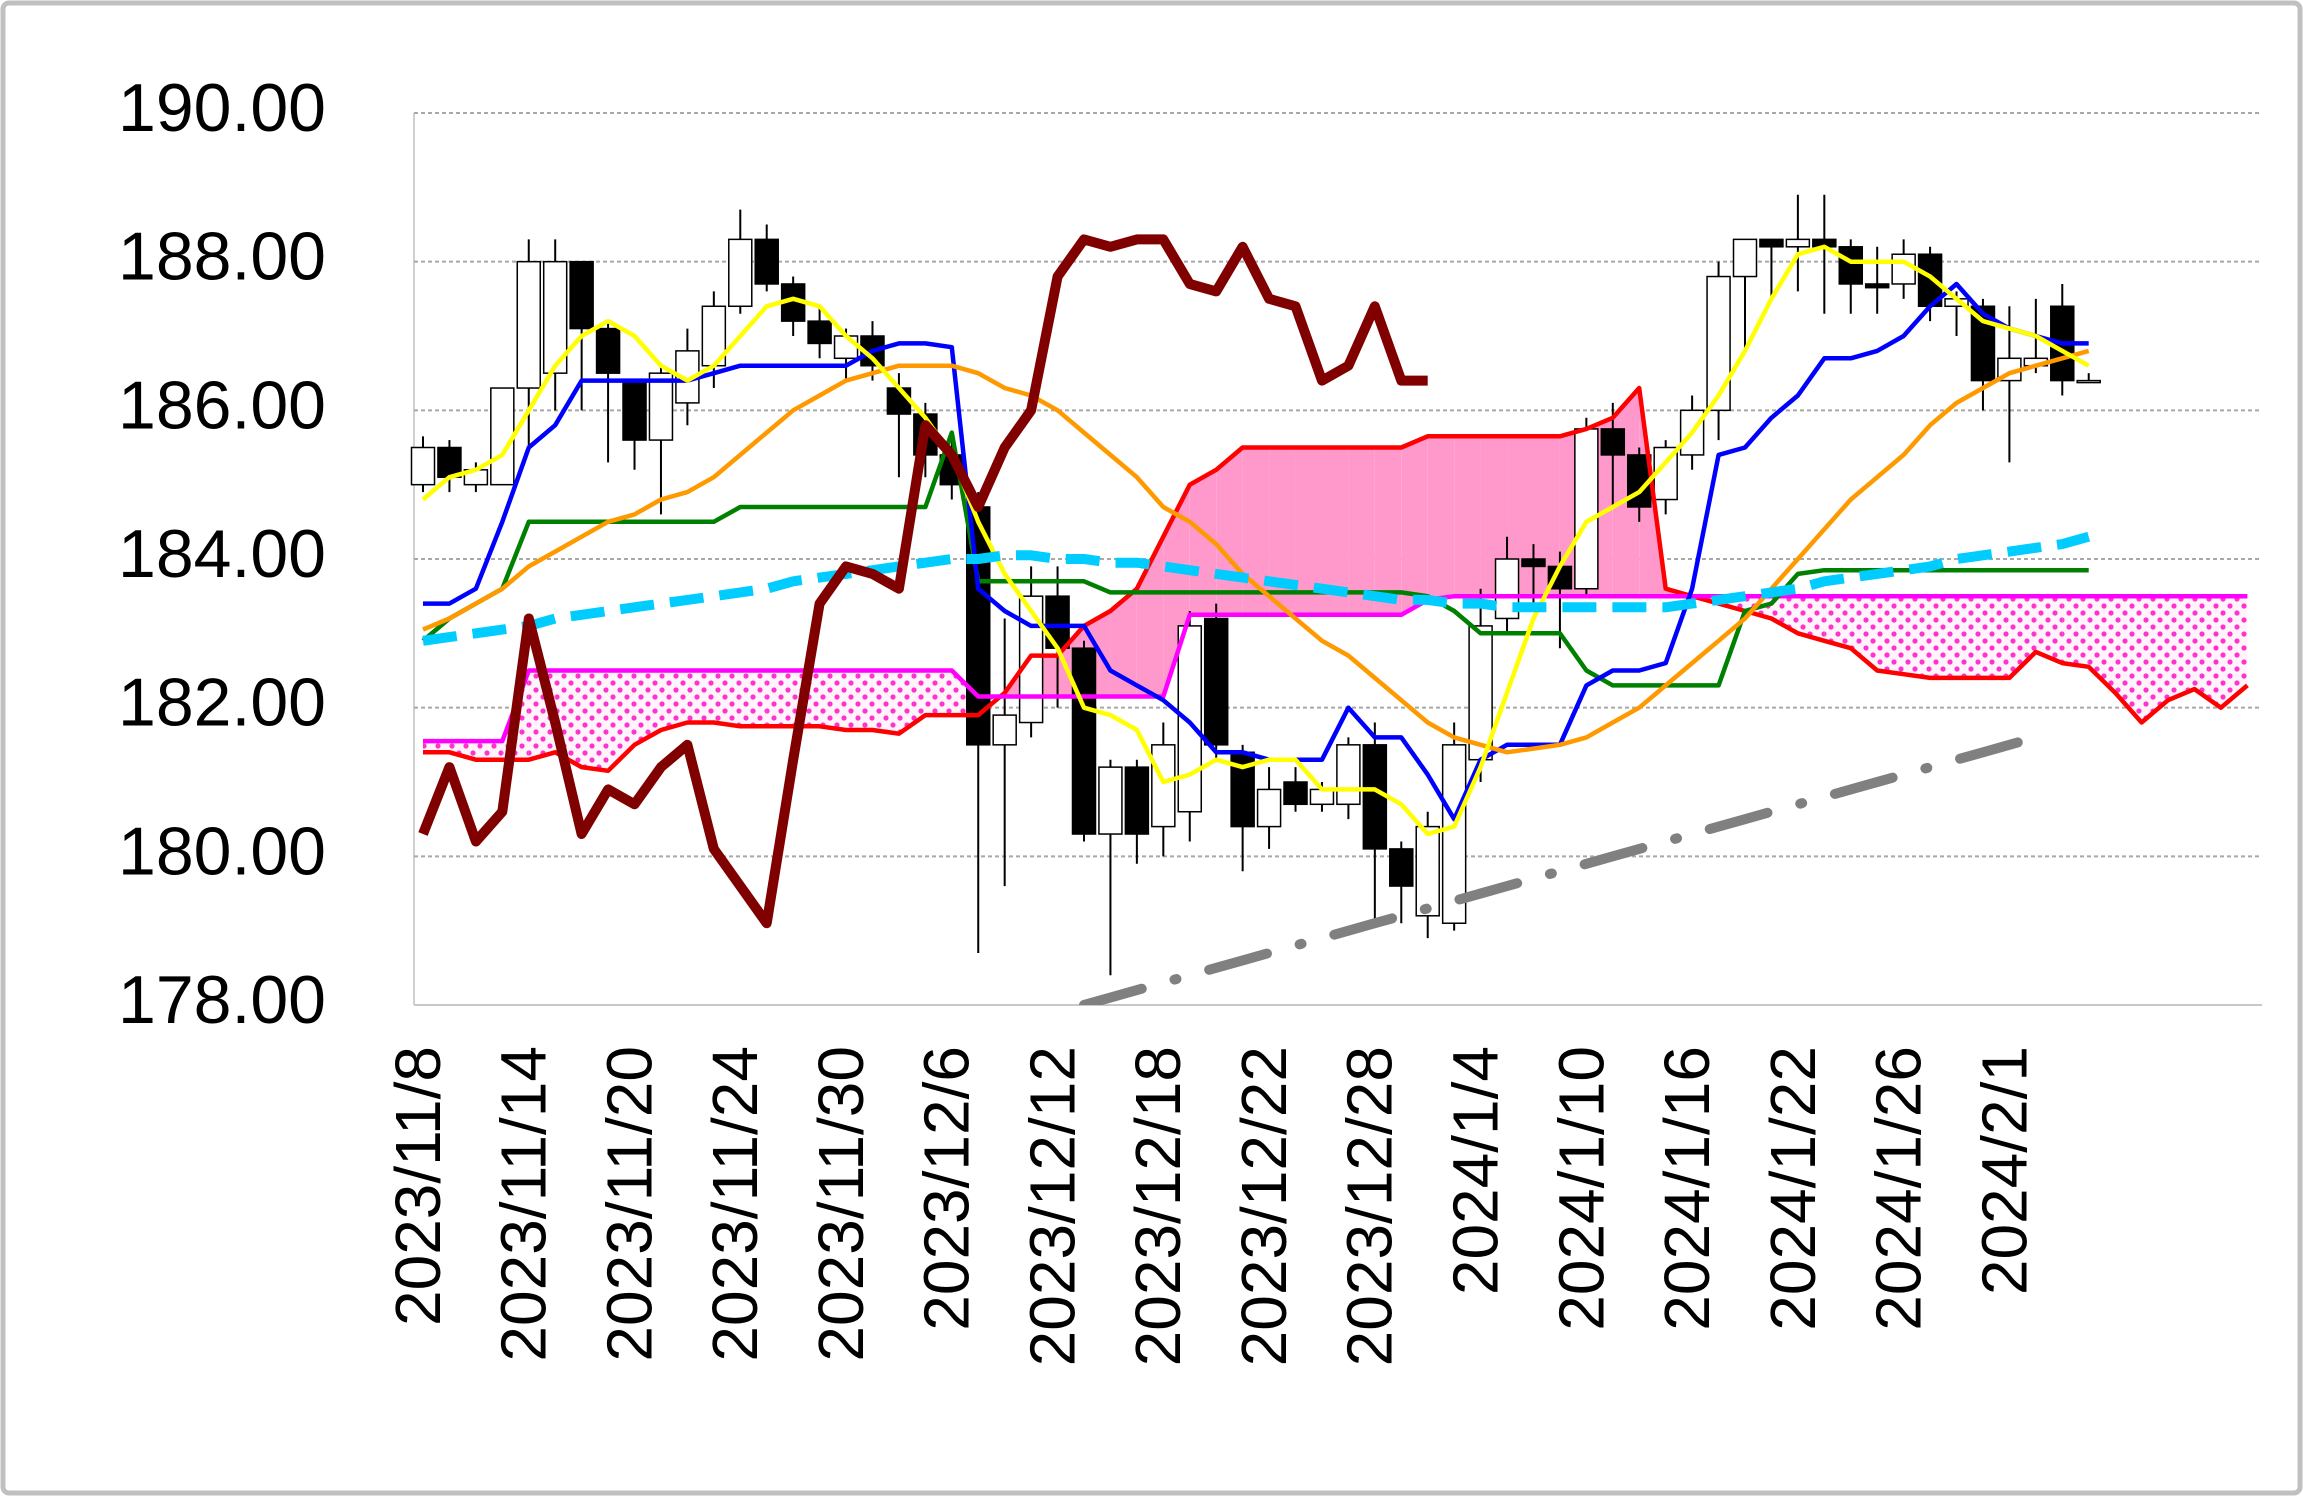 This screenshot has width=2303, height=1496. I want to click on y-tick-label: 180.00, so click(222, 851).